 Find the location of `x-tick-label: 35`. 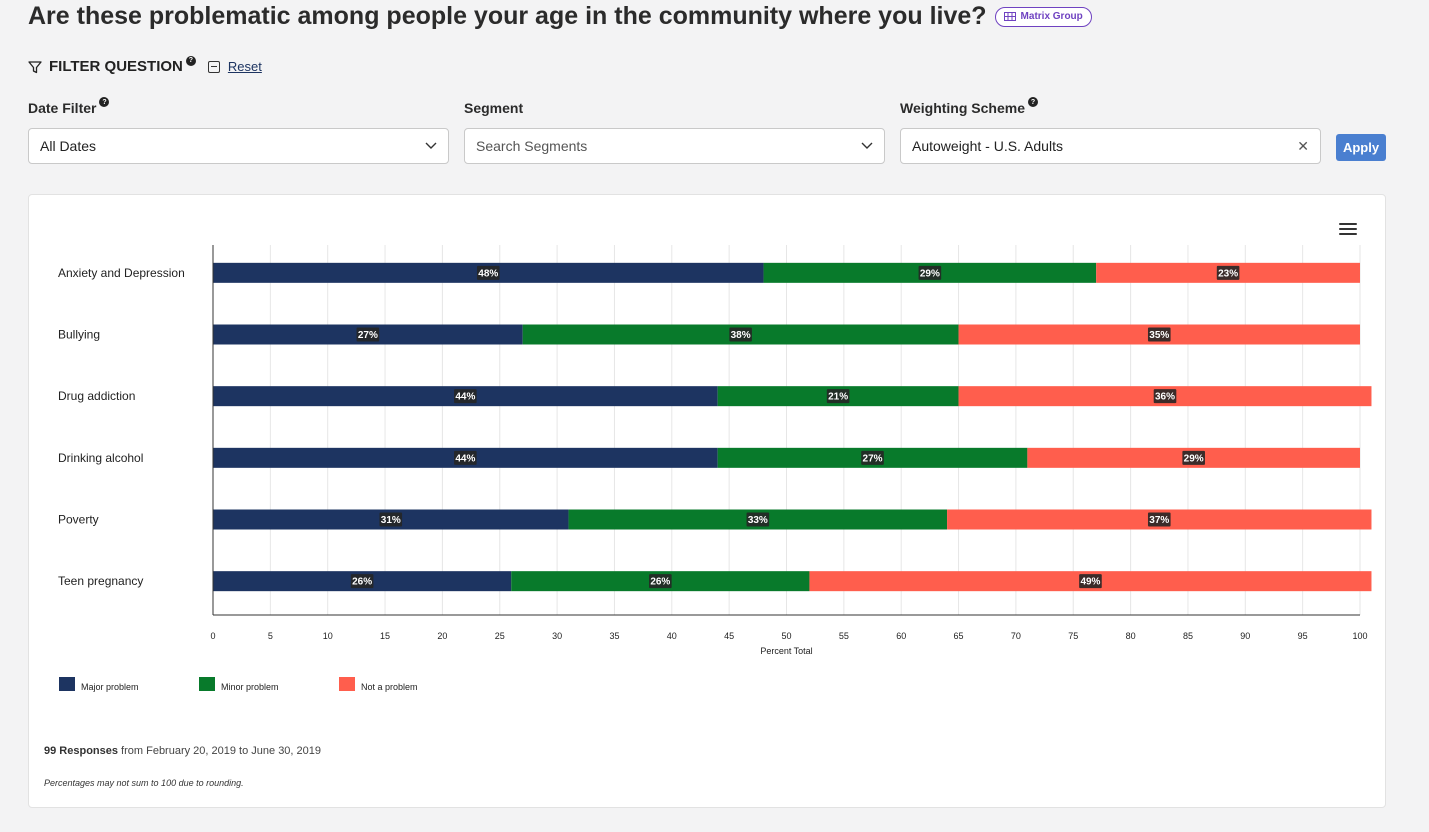

x-tick-label: 35 is located at coordinates (614, 636).